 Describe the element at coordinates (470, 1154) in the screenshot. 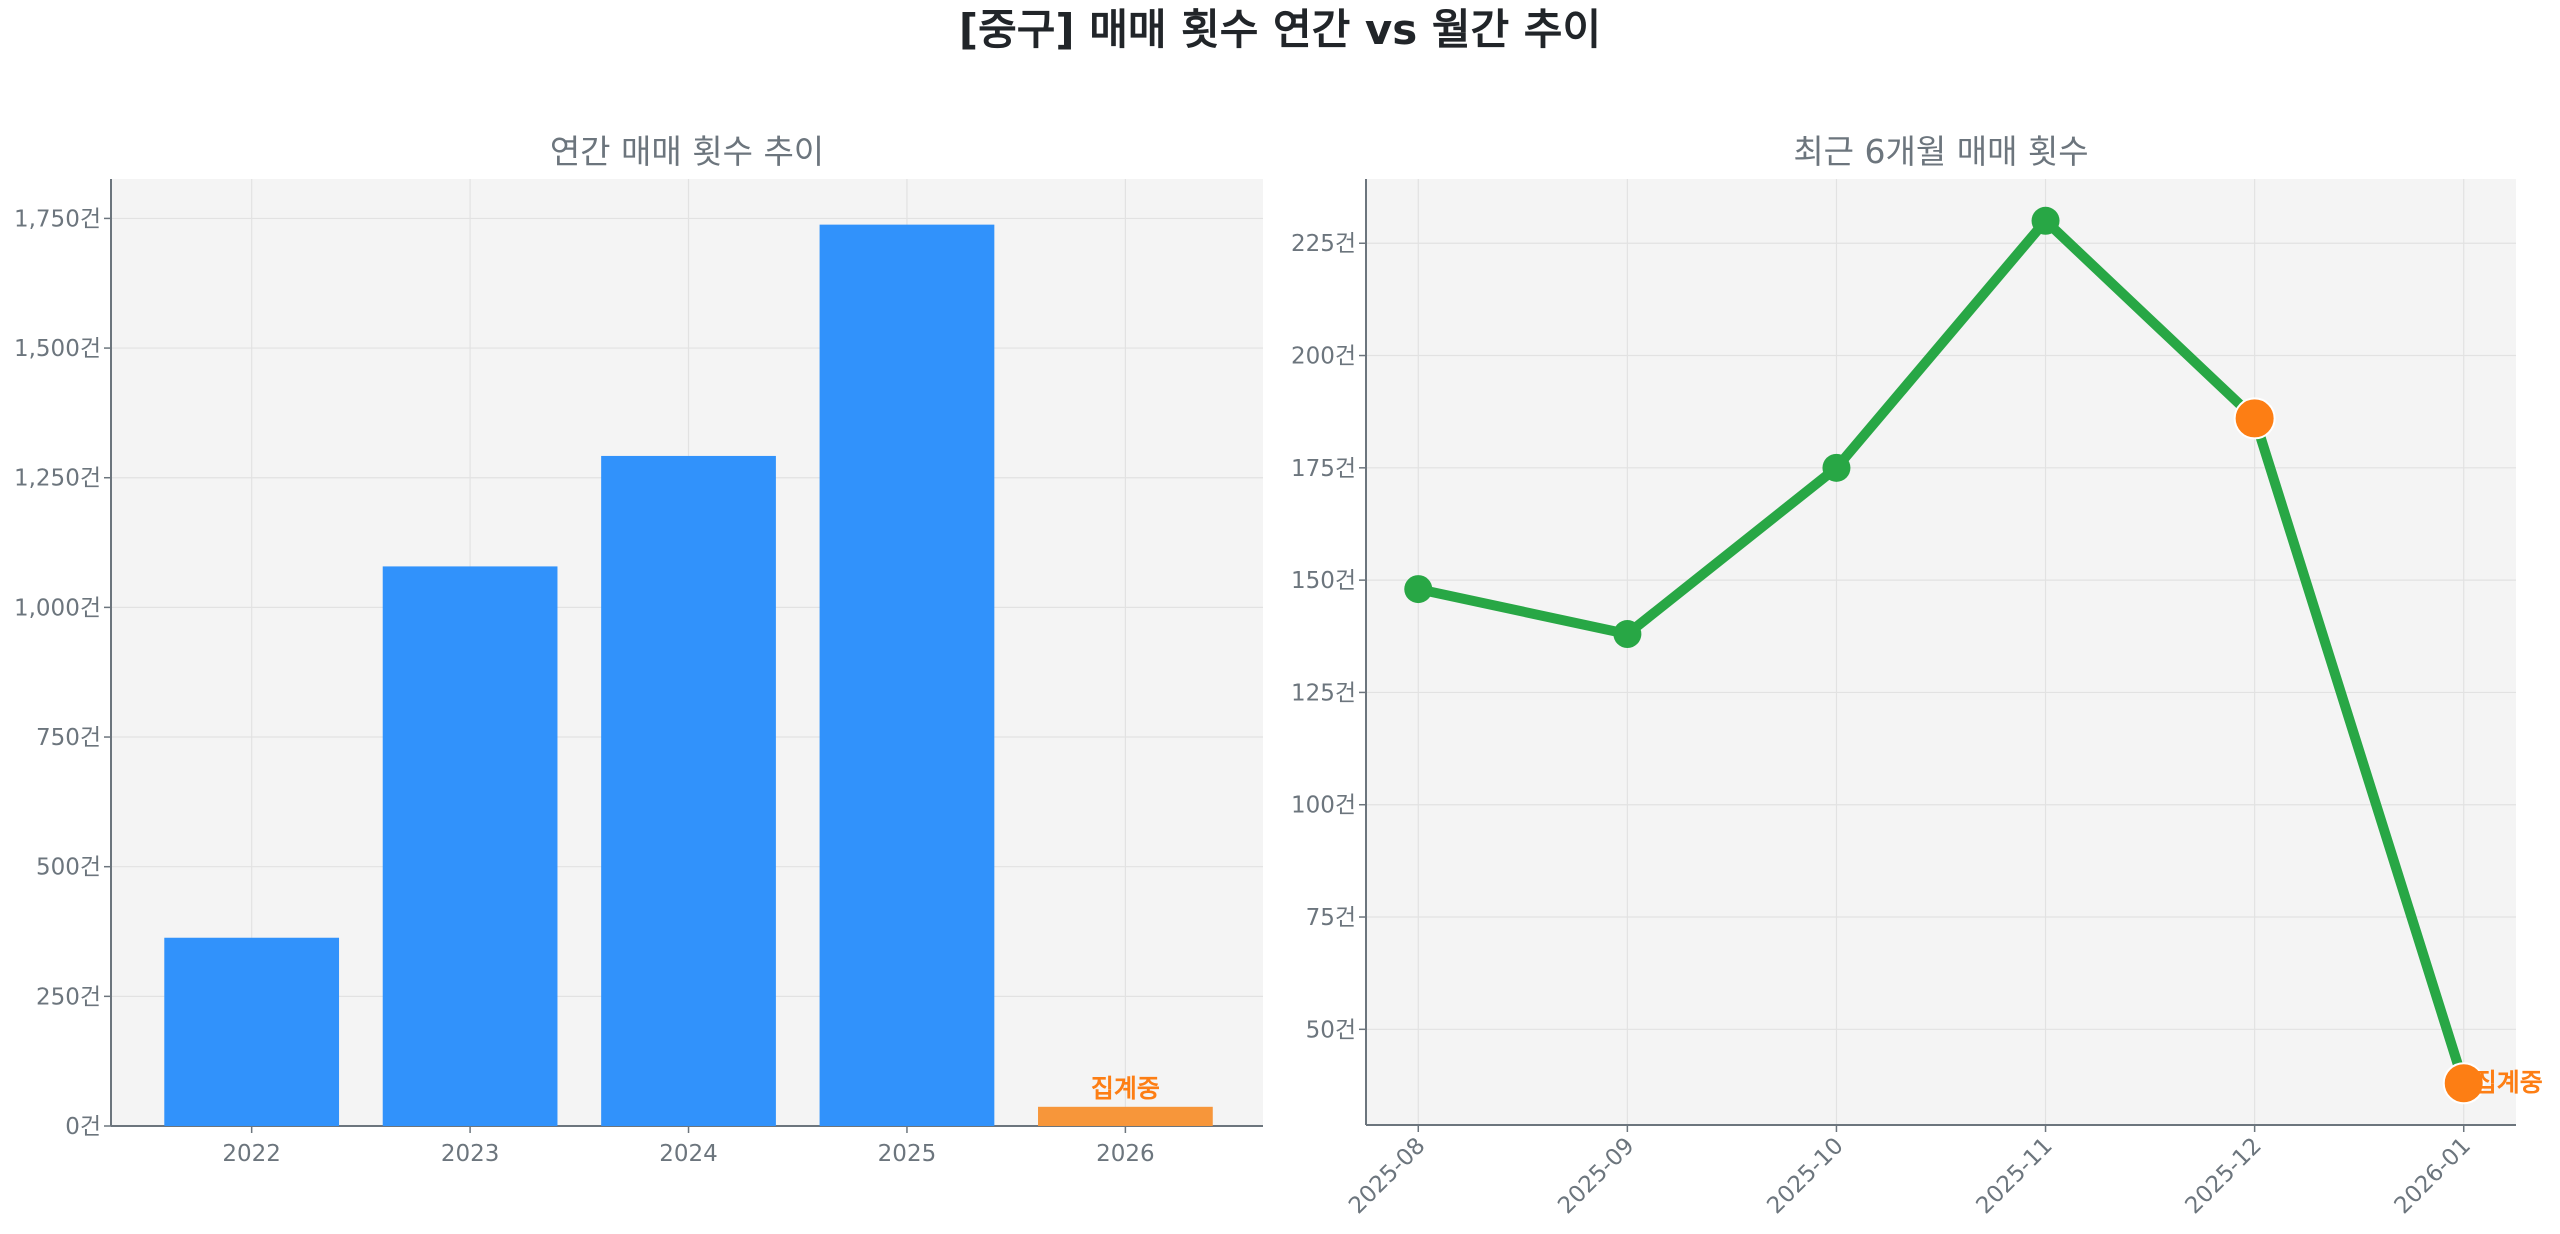

I see `x-tick-label: 2023` at that location.